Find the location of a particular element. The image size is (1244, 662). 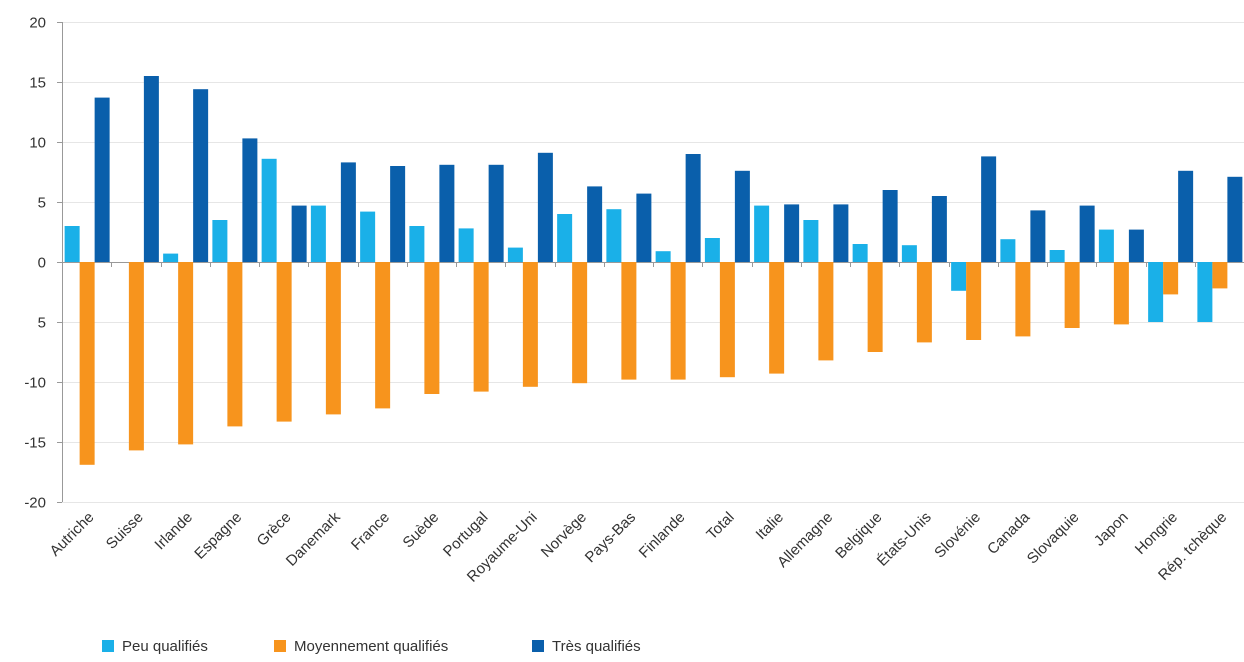

legend-item: Moyennement qualifiés is located at coordinates (361, 646).